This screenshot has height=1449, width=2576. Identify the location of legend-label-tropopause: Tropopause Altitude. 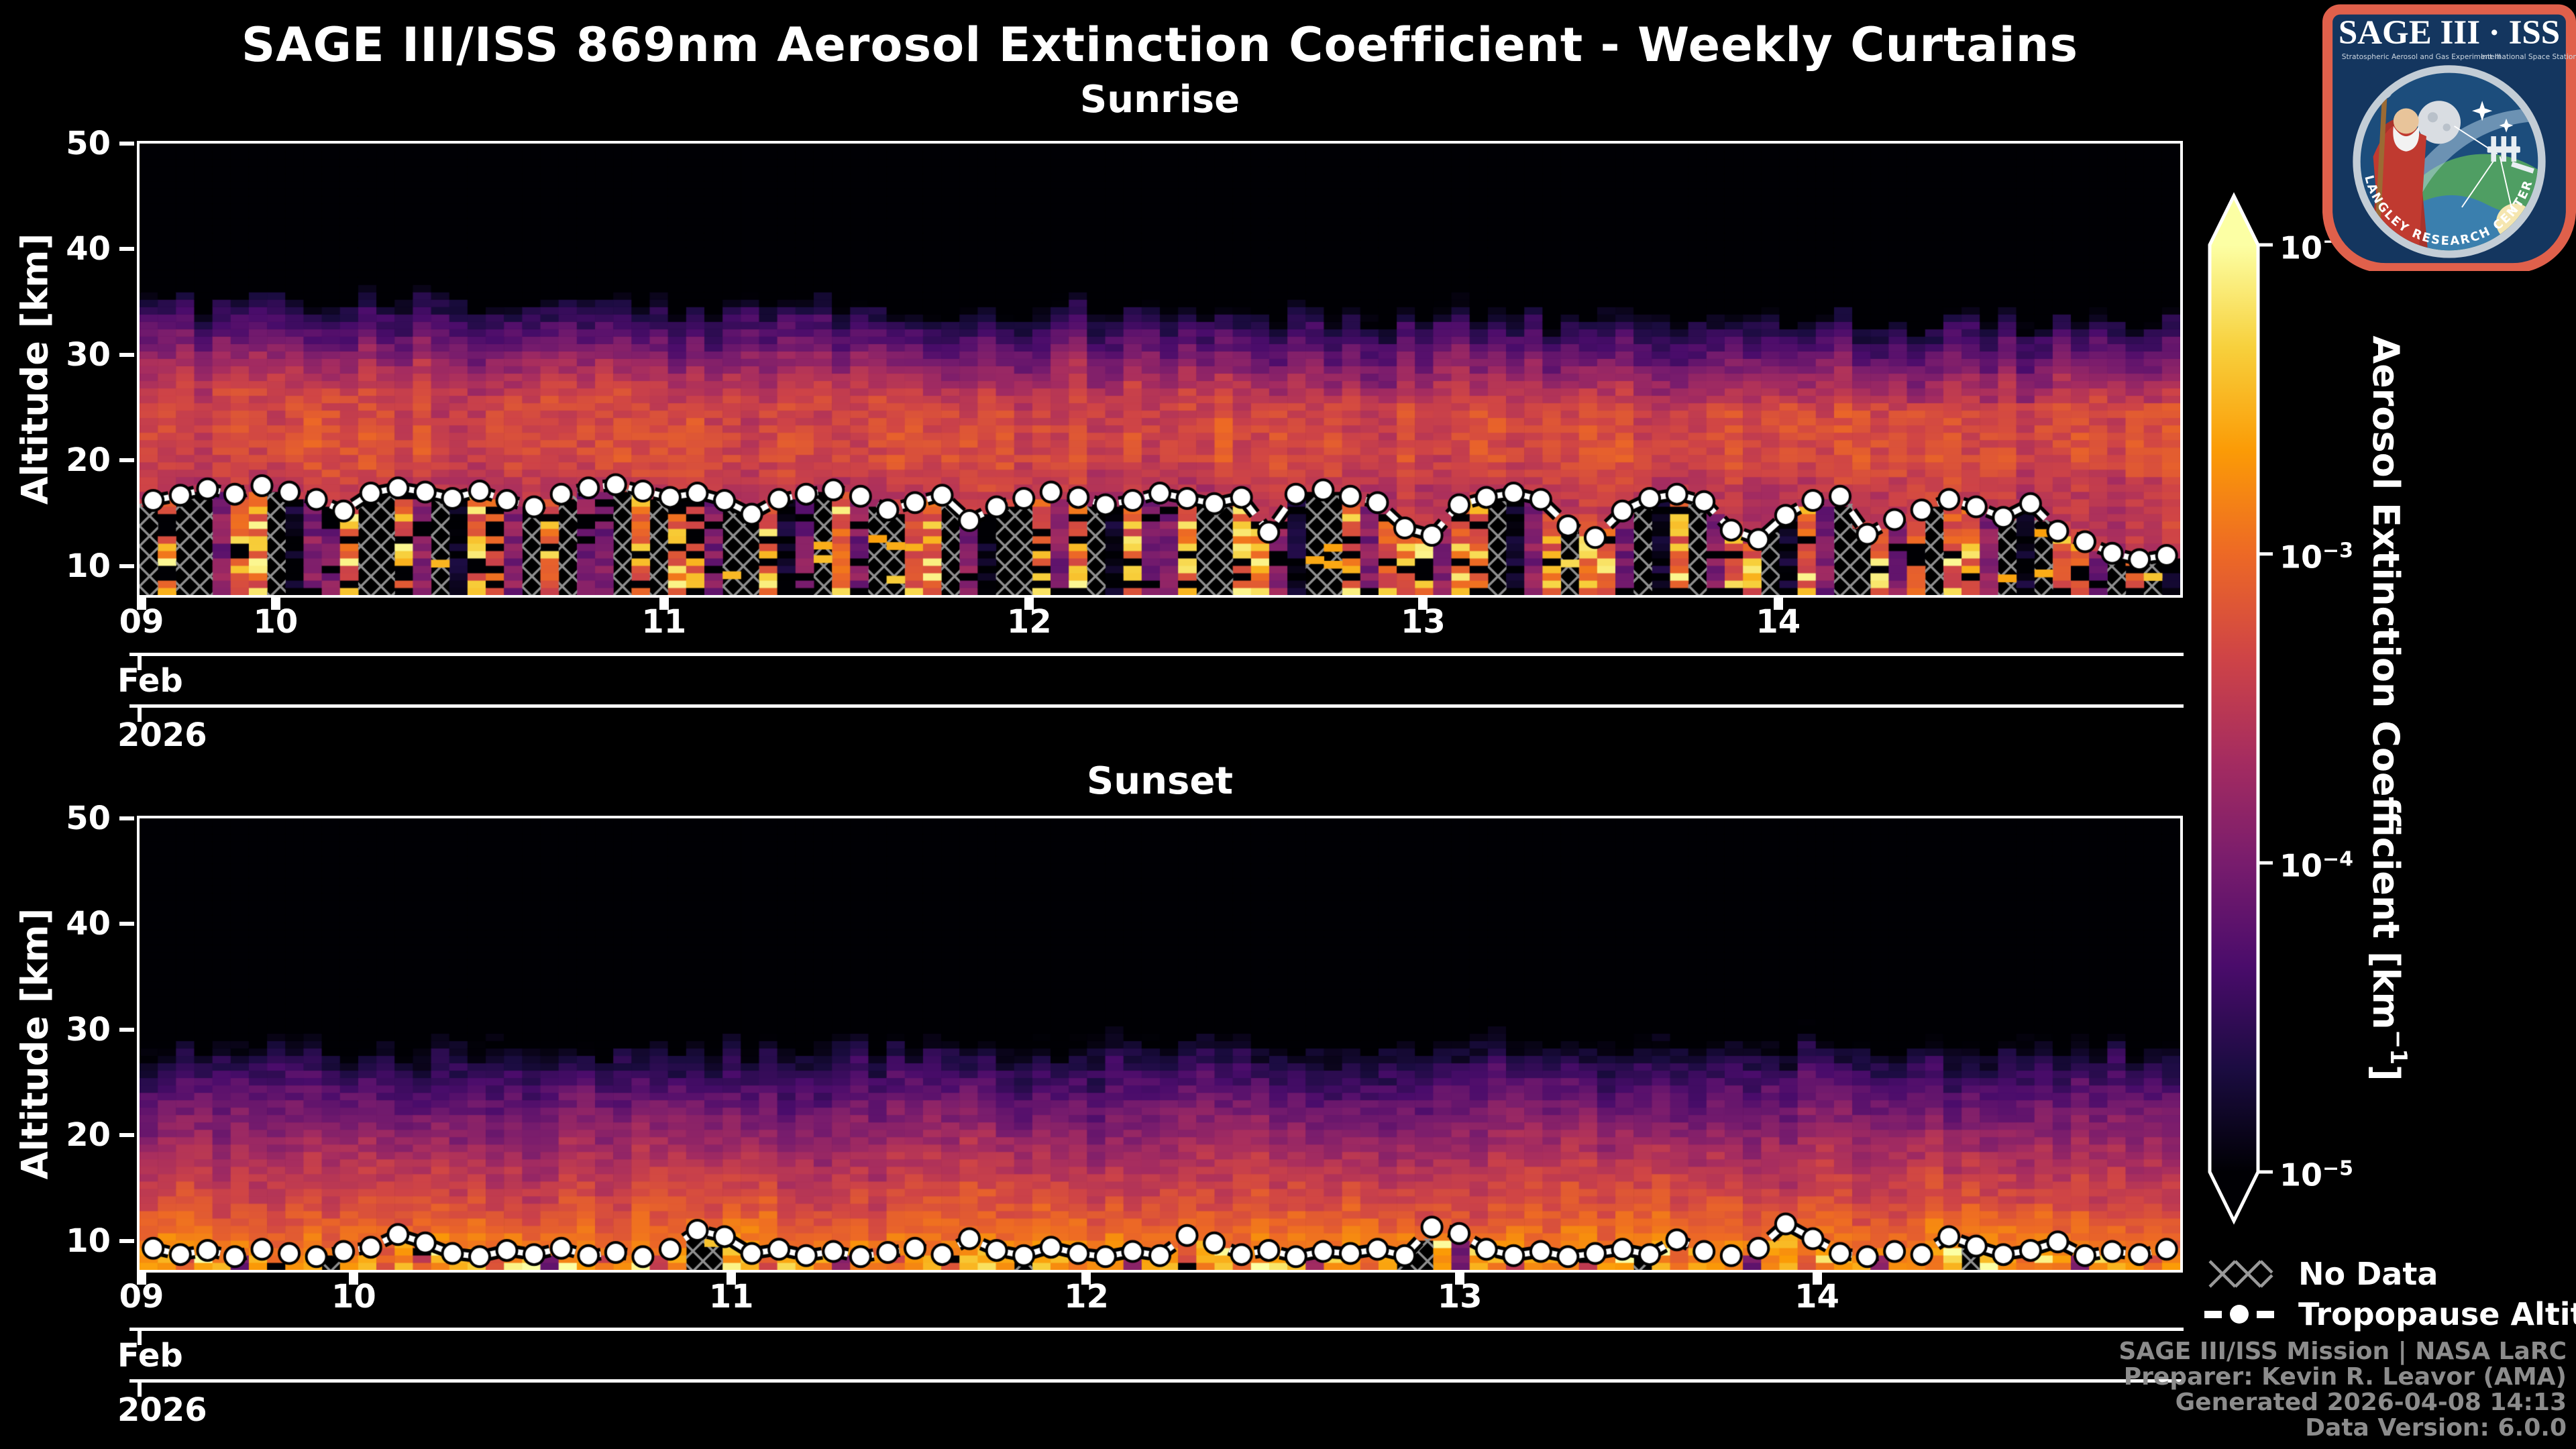
(2437, 1314).